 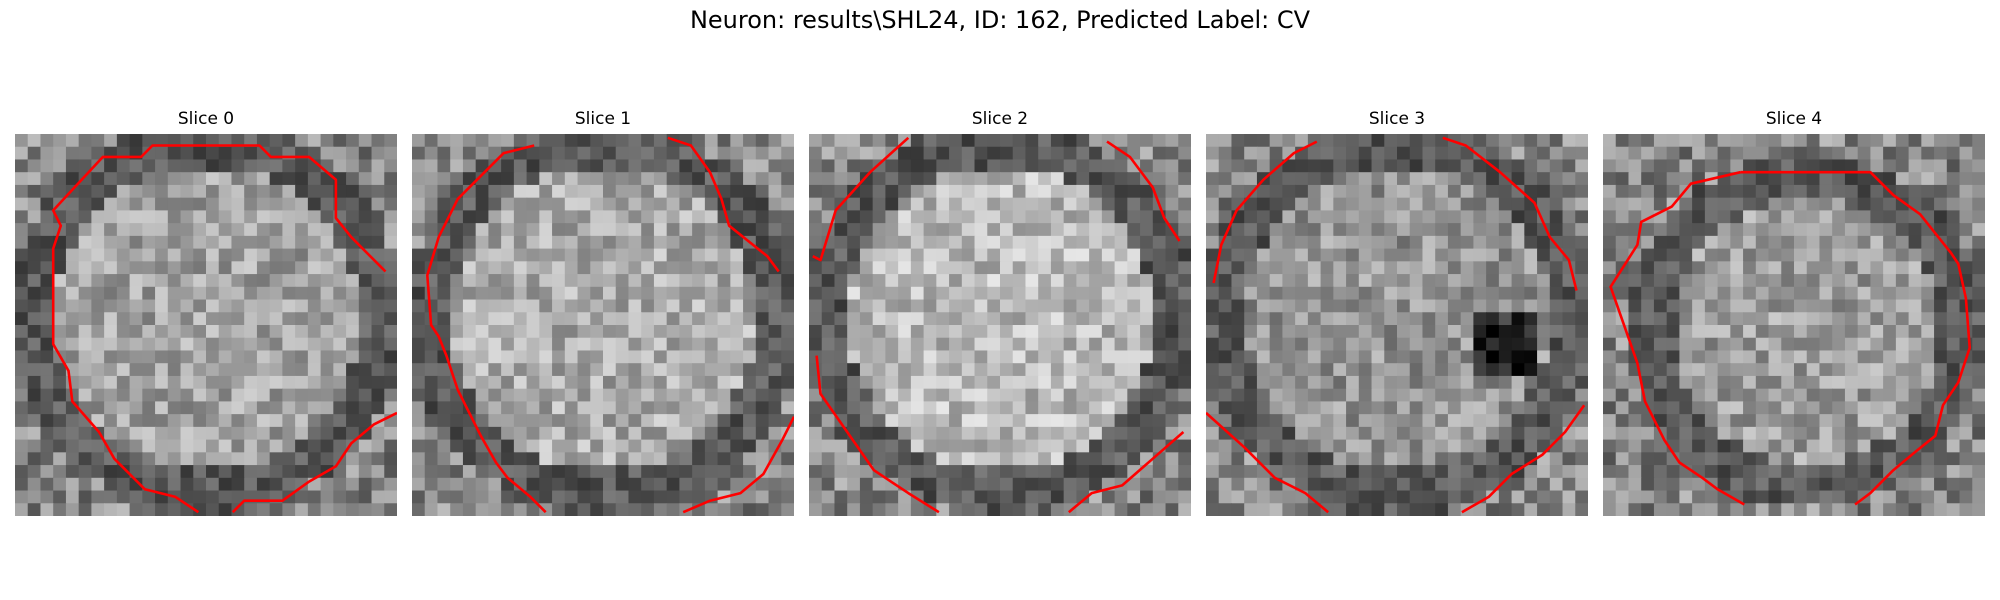 I want to click on slice-4-image, so click(x=1794, y=325).